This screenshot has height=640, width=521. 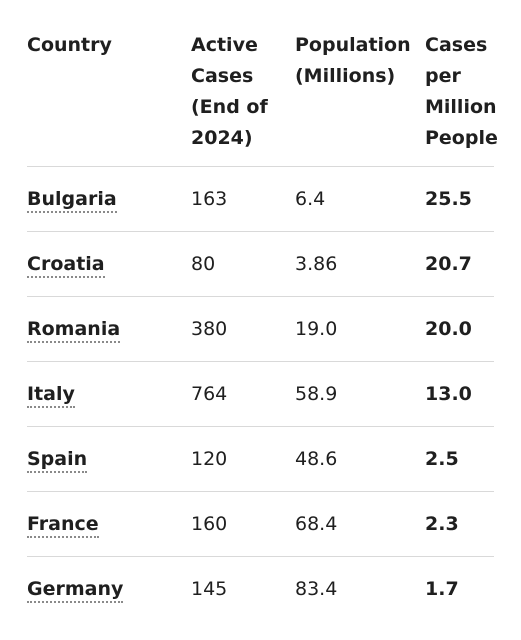 I want to click on population-cell: 68.4, so click(x=360, y=524).